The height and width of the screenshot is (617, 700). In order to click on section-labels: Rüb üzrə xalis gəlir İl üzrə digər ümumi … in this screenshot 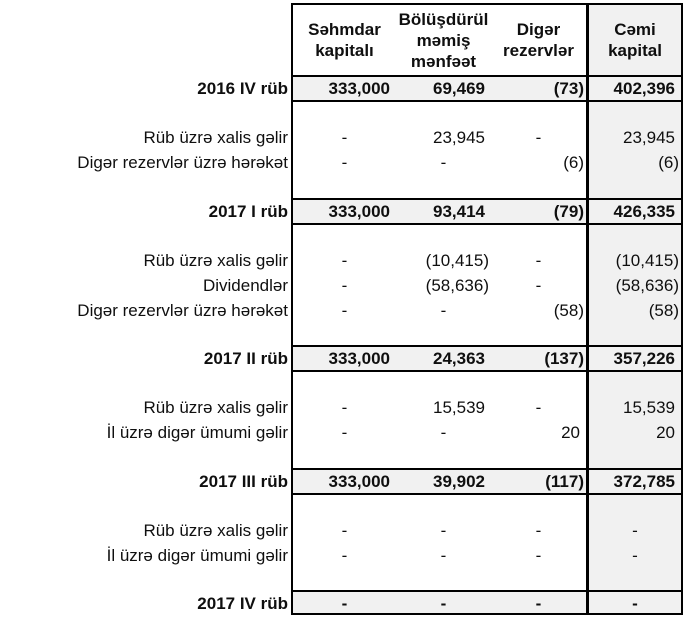, I will do `click(145, 419)`.